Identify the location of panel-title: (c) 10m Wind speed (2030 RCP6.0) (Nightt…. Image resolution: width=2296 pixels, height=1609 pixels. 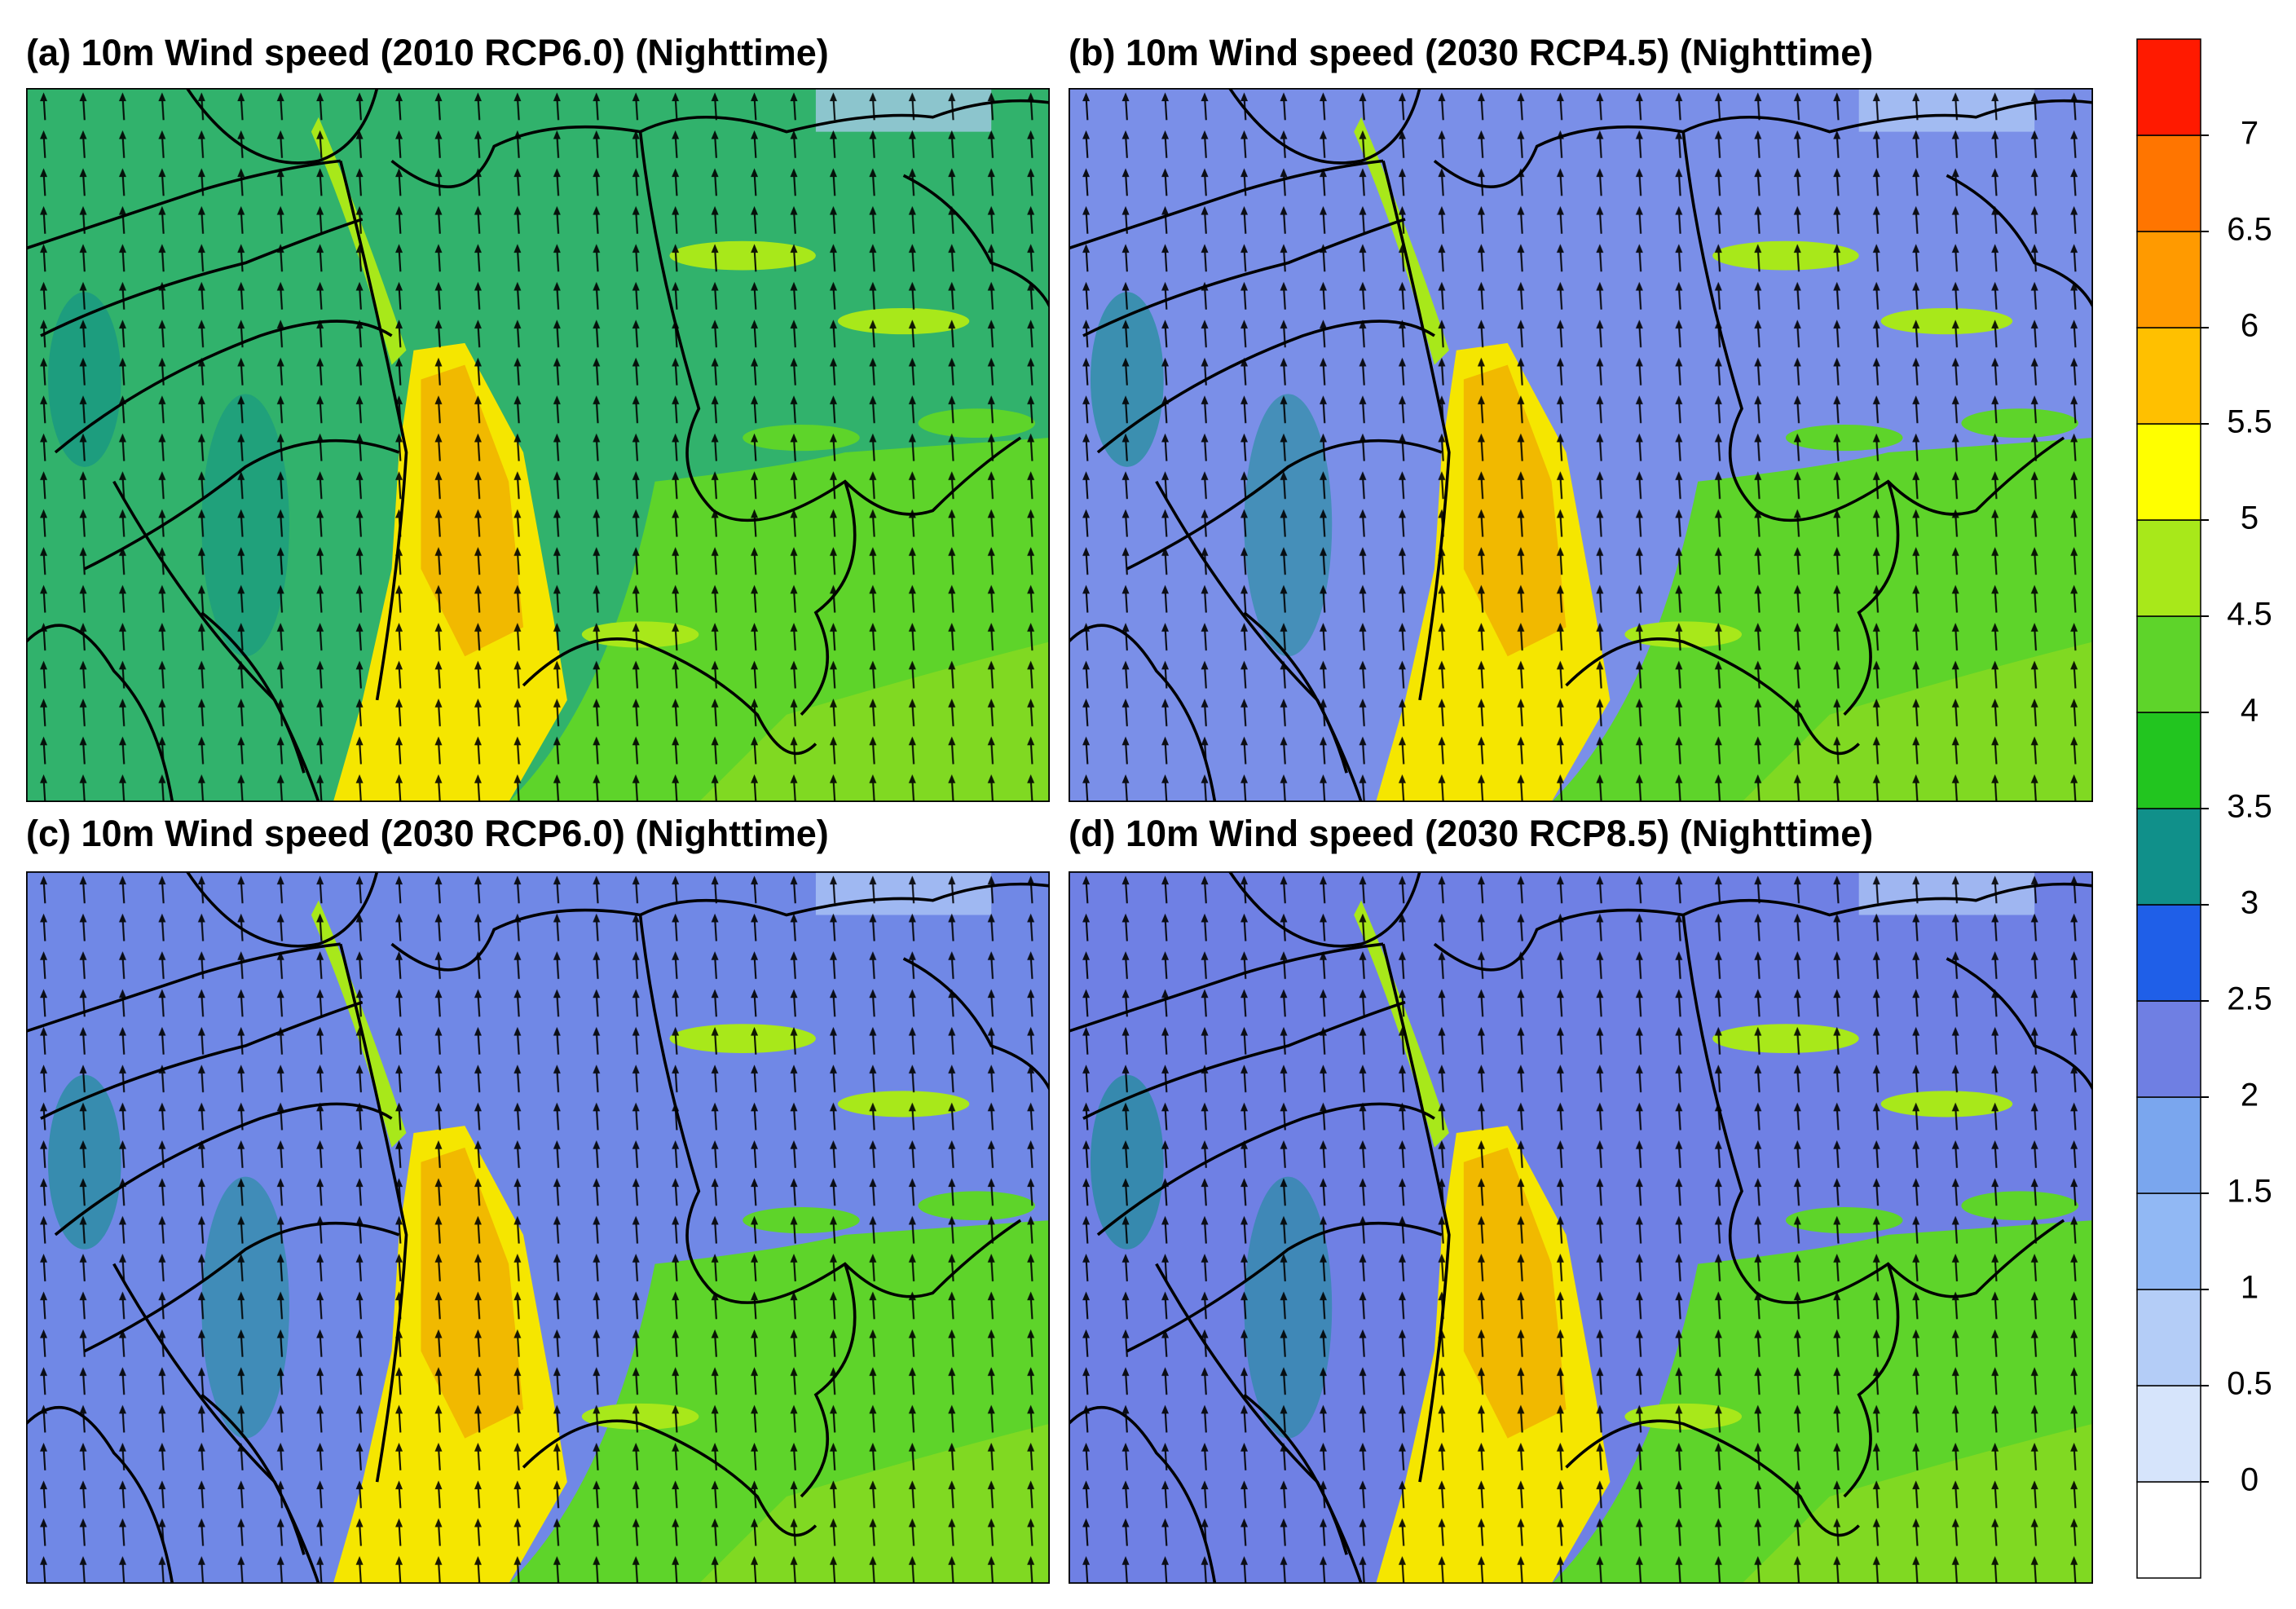
(427, 833).